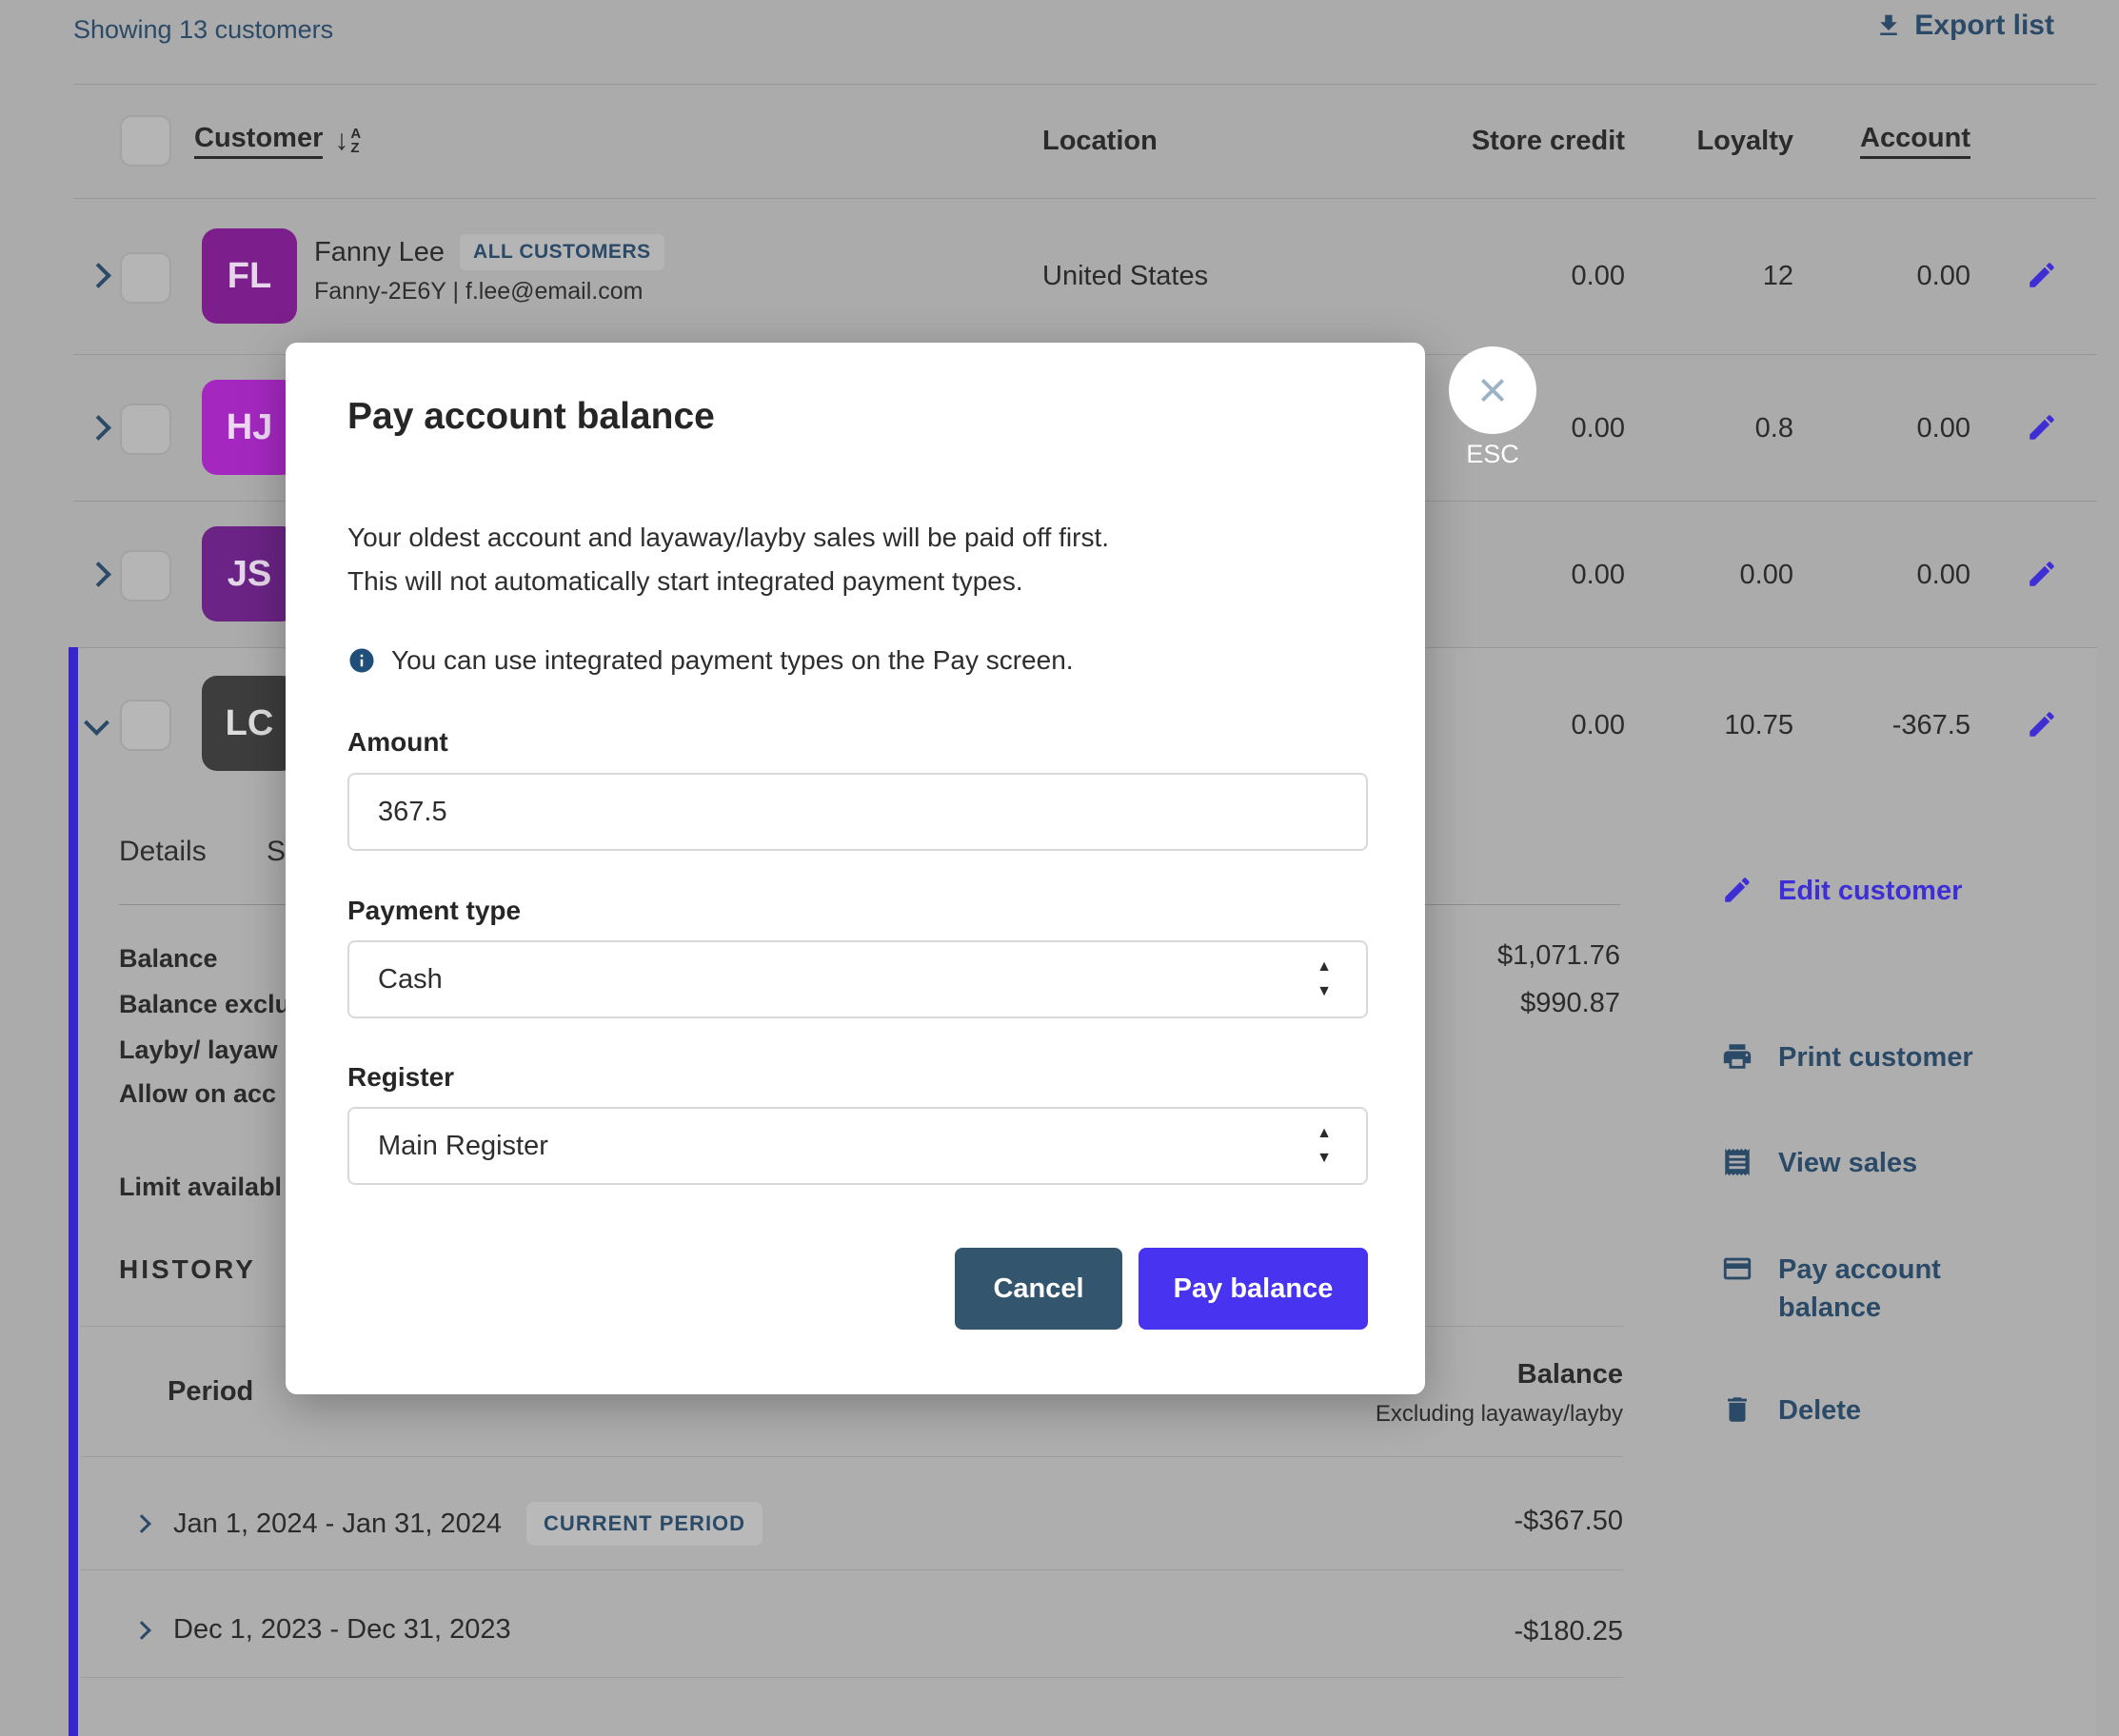  Describe the element at coordinates (74, 1191) in the screenshot. I see `selected-row-stripe` at that location.